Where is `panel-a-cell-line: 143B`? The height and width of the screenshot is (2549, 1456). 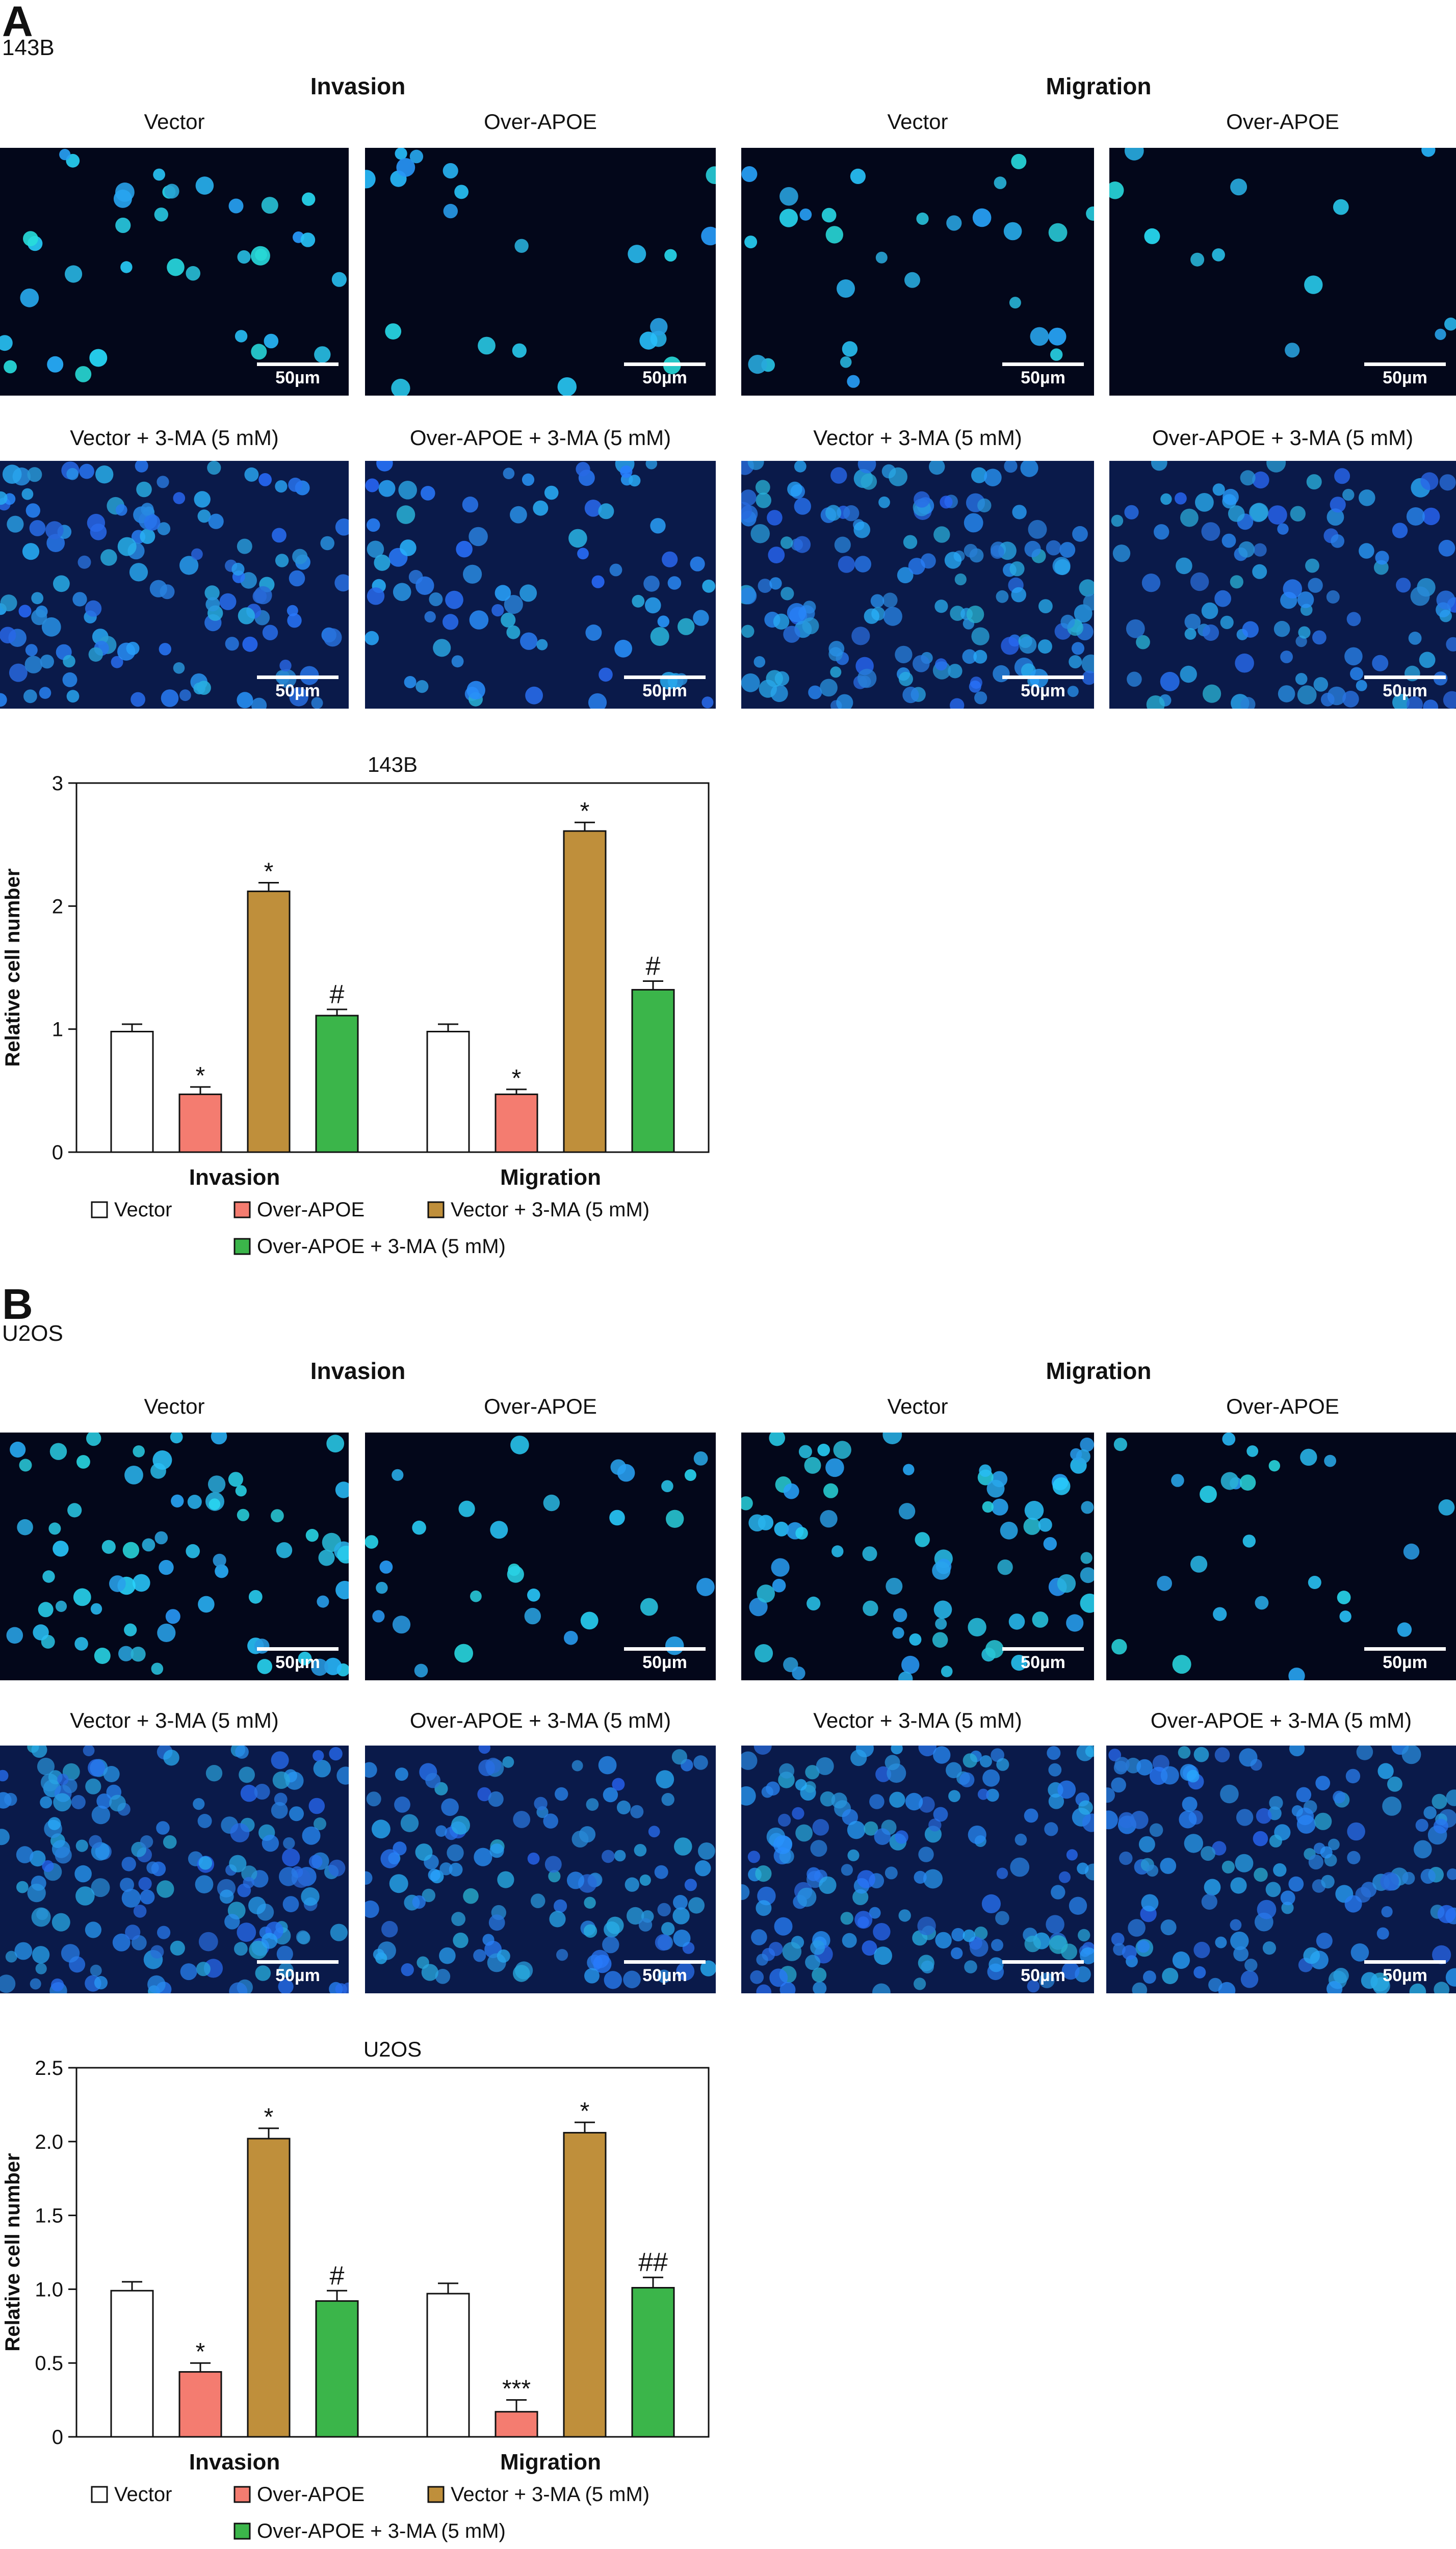 panel-a-cell-line: 143B is located at coordinates (28, 47).